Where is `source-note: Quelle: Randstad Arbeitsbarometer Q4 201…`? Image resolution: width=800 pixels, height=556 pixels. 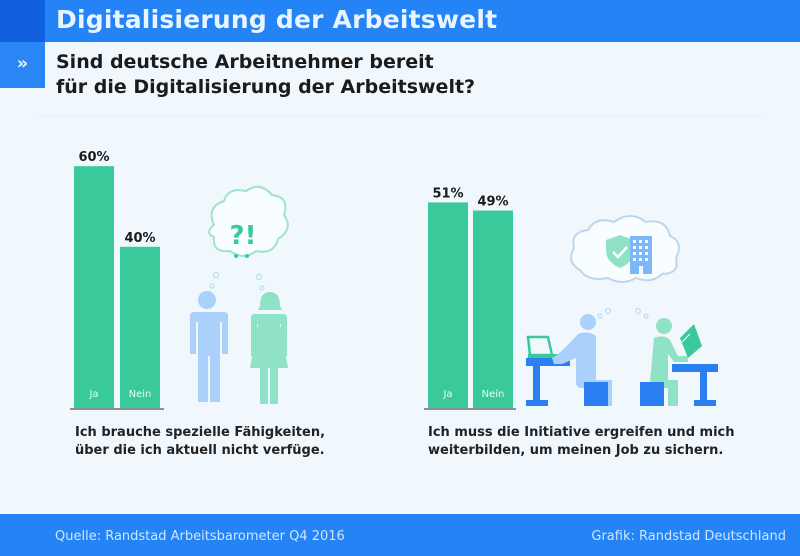 source-note: Quelle: Randstad Arbeitsbarometer Q4 201… is located at coordinates (200, 536).